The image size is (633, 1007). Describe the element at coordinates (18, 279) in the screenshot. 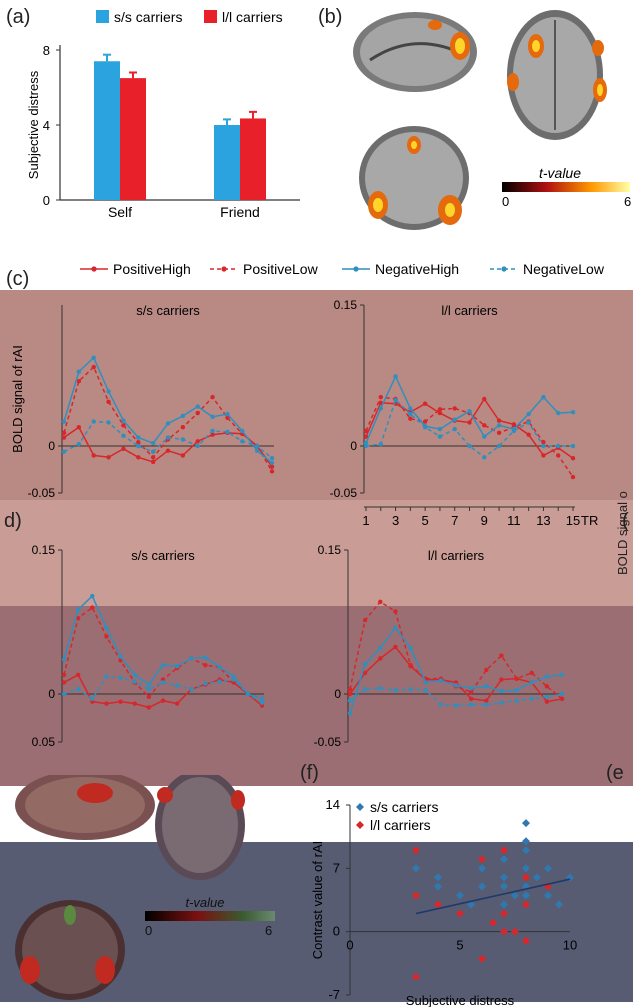

I see `panel-label-c: (c)` at that location.